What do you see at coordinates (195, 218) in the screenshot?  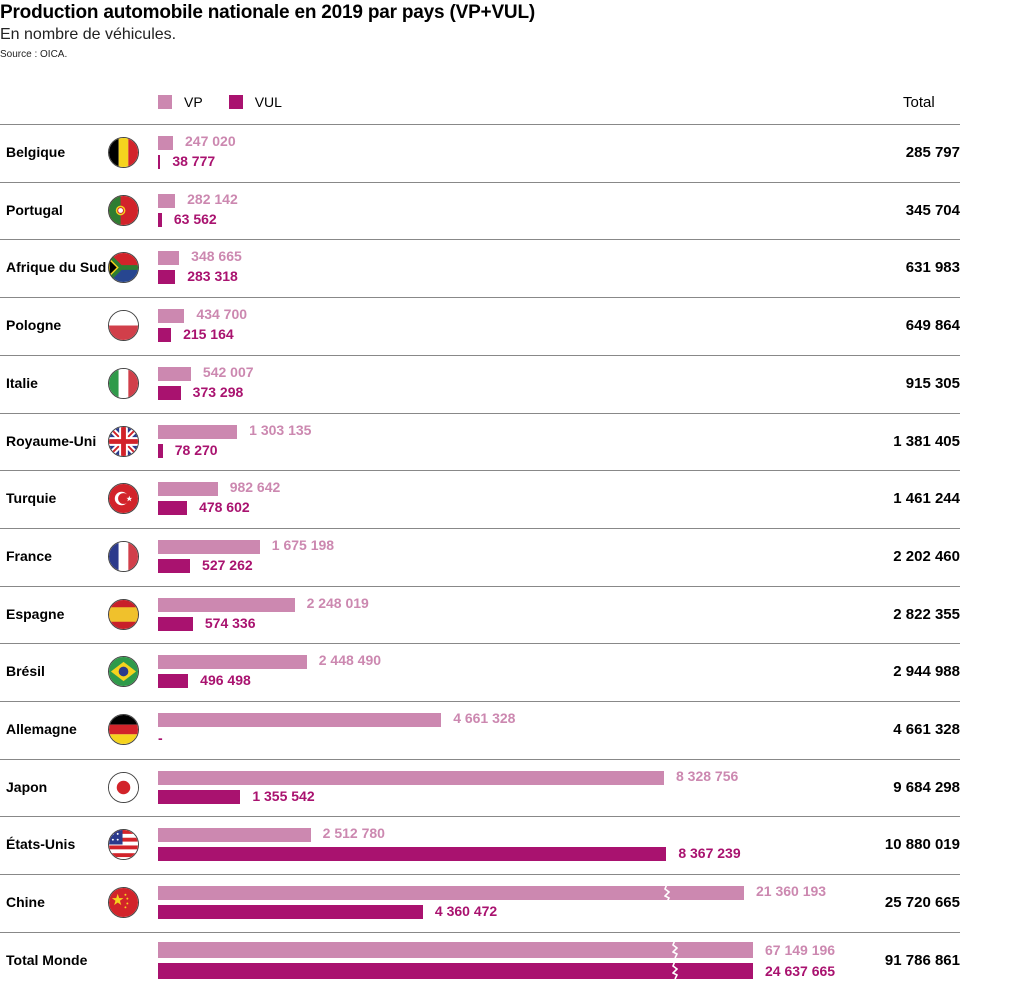 I see `vul-value-label: 63 562` at bounding box center [195, 218].